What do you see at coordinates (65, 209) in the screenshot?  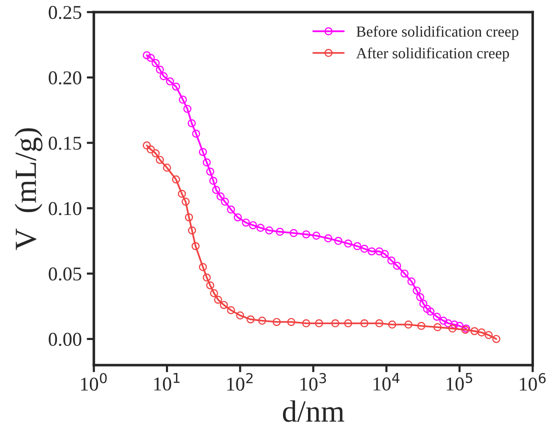 I see `y-tick-label: 0.10` at bounding box center [65, 209].